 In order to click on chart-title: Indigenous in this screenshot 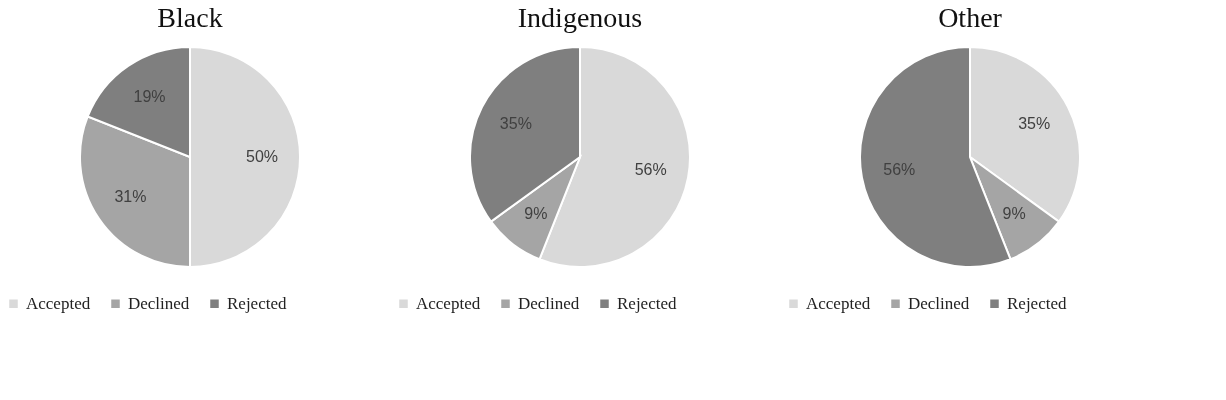, I will do `click(580, 17)`.